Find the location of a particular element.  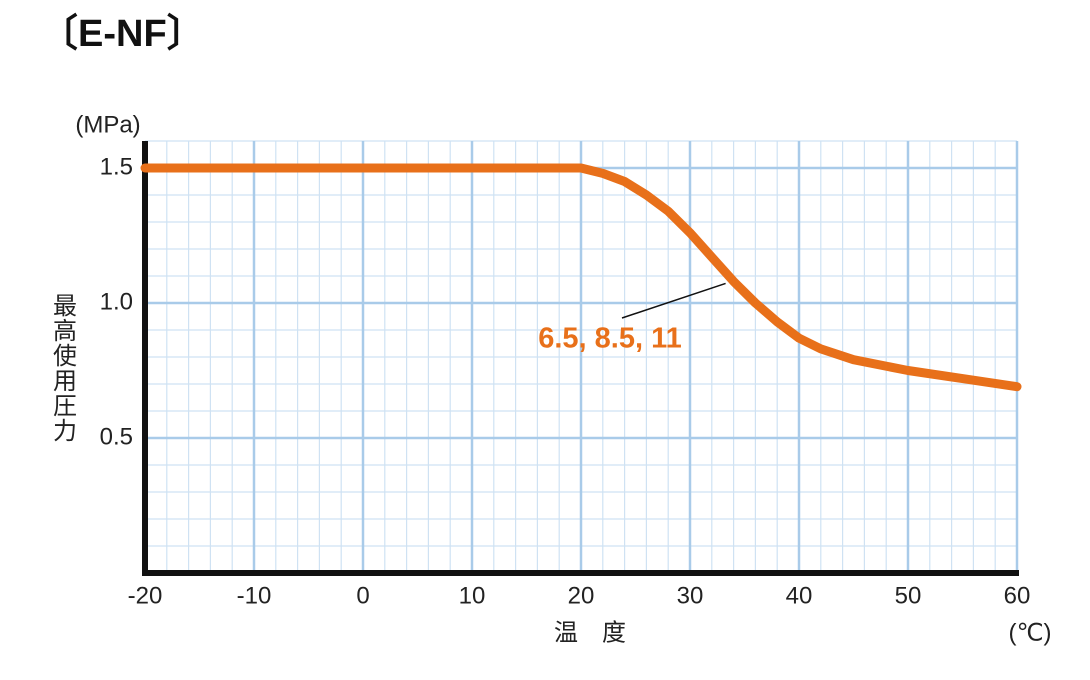

x-tick-label: 40 is located at coordinates (799, 595).